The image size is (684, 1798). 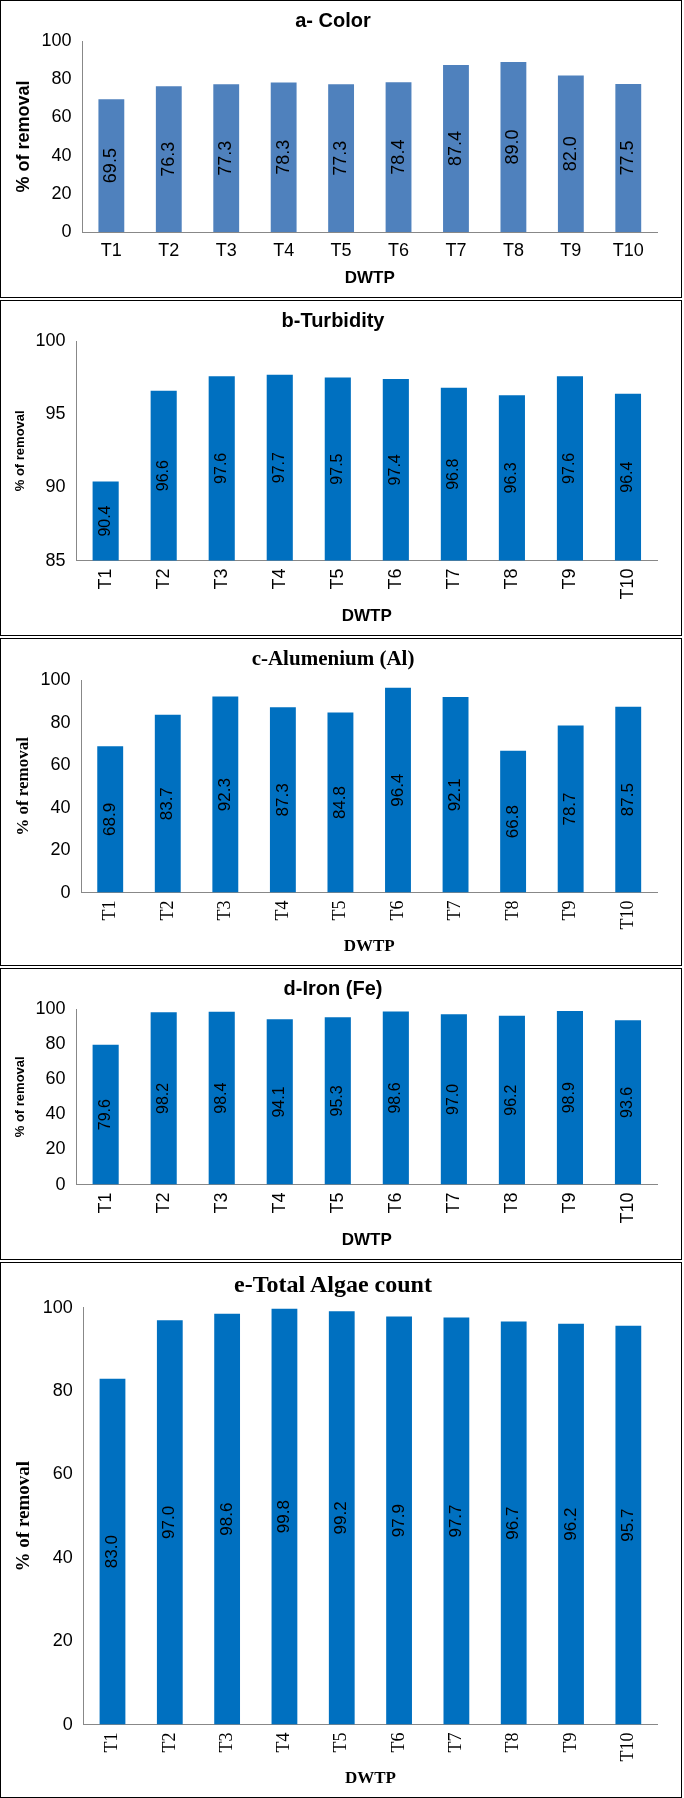 What do you see at coordinates (284, 1517) in the screenshot?
I see `data-label: 99.8` at bounding box center [284, 1517].